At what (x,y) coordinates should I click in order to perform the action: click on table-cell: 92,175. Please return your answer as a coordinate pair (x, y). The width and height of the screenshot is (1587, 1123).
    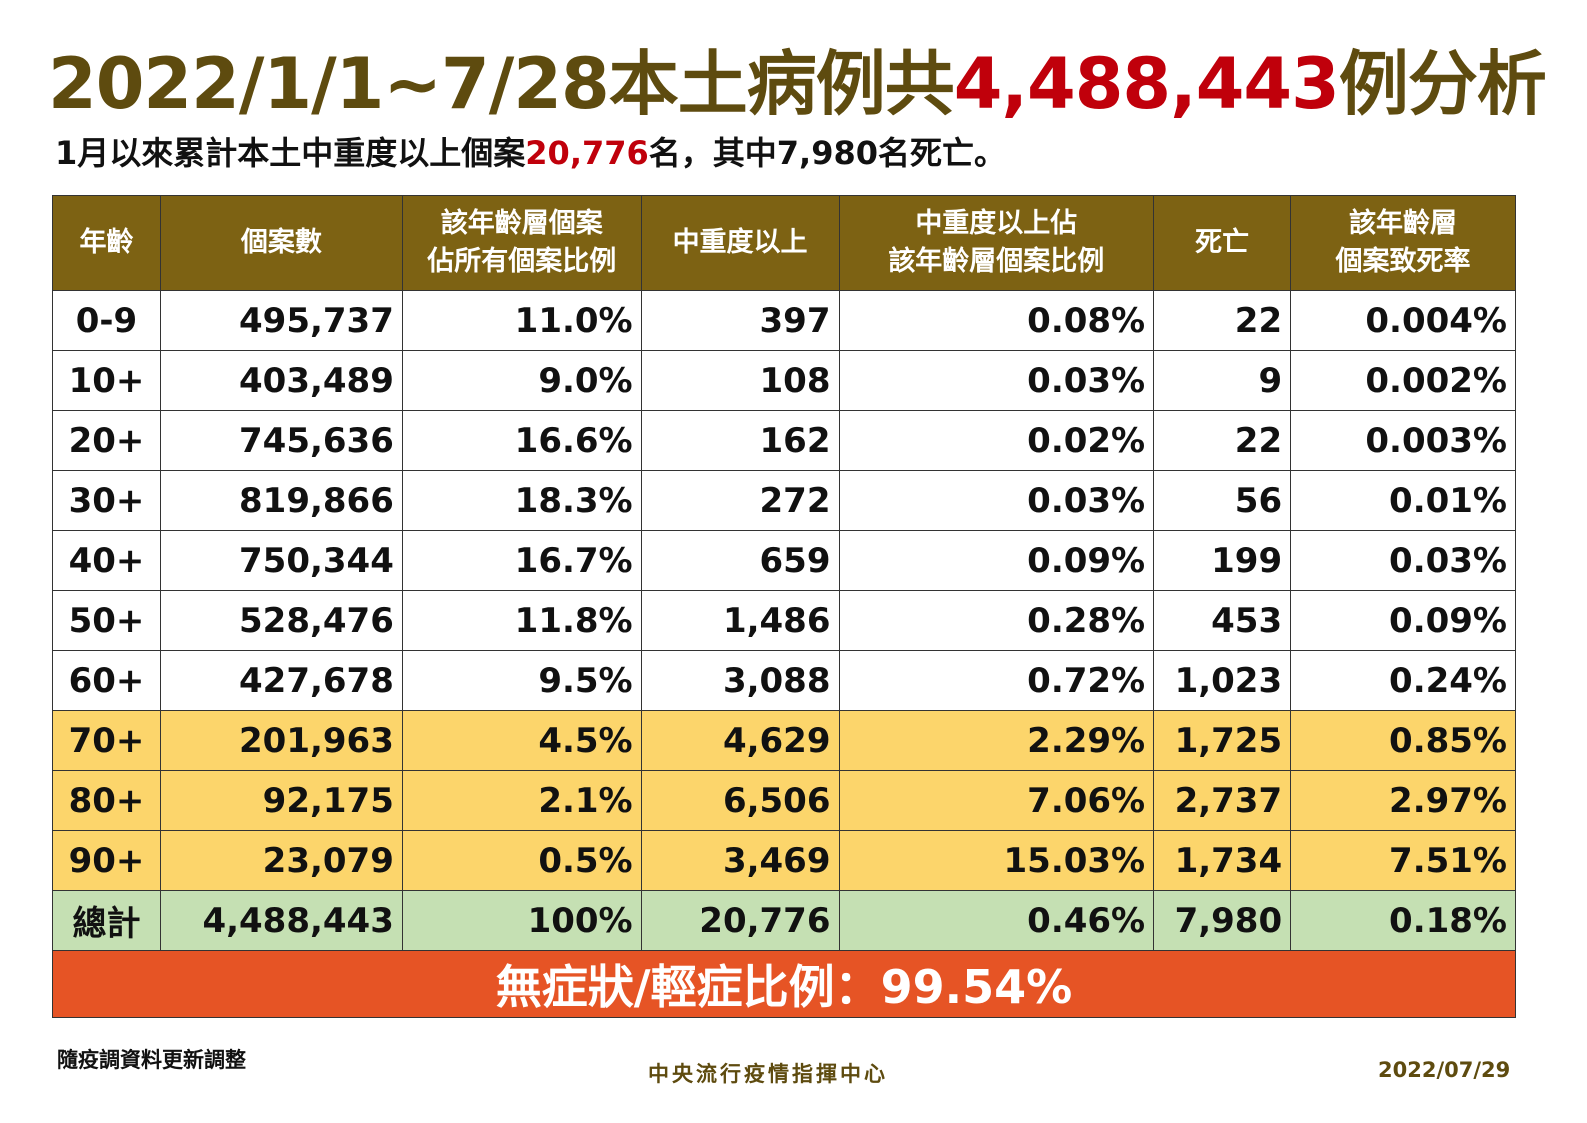
    Looking at the image, I should click on (281, 800).